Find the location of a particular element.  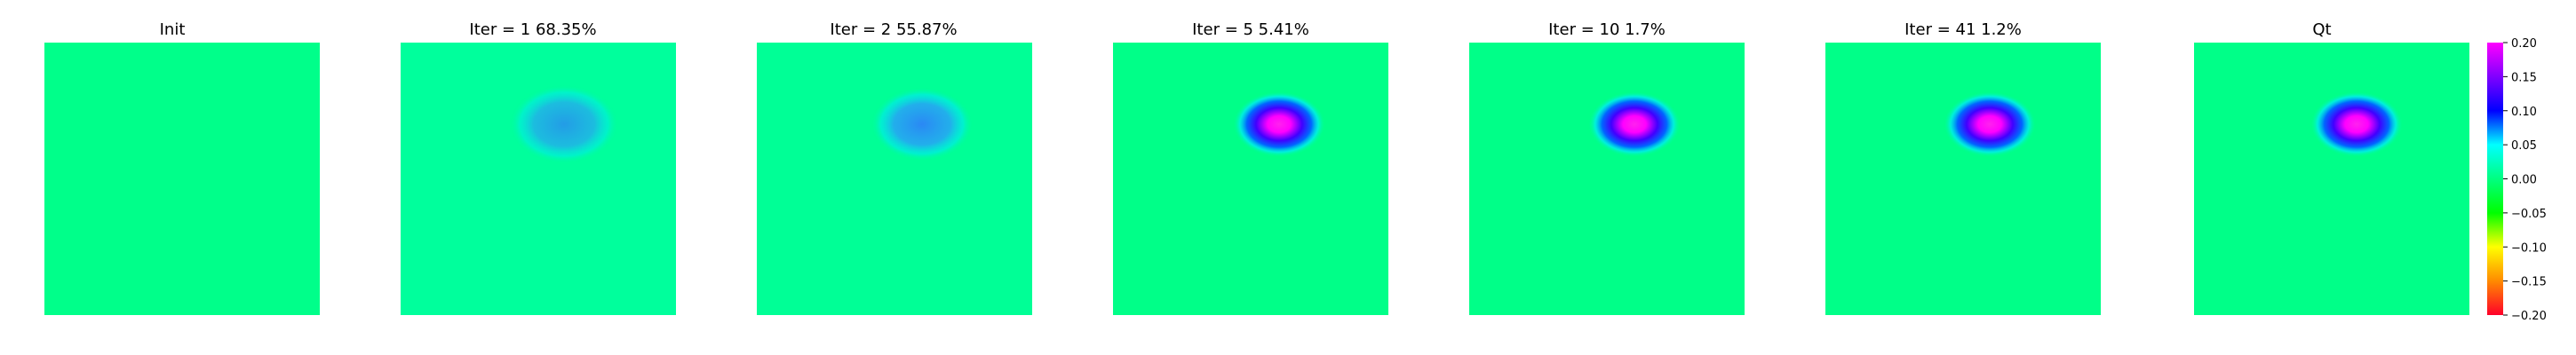

heatmap-panel-qt: Qt is located at coordinates (2331, 167).